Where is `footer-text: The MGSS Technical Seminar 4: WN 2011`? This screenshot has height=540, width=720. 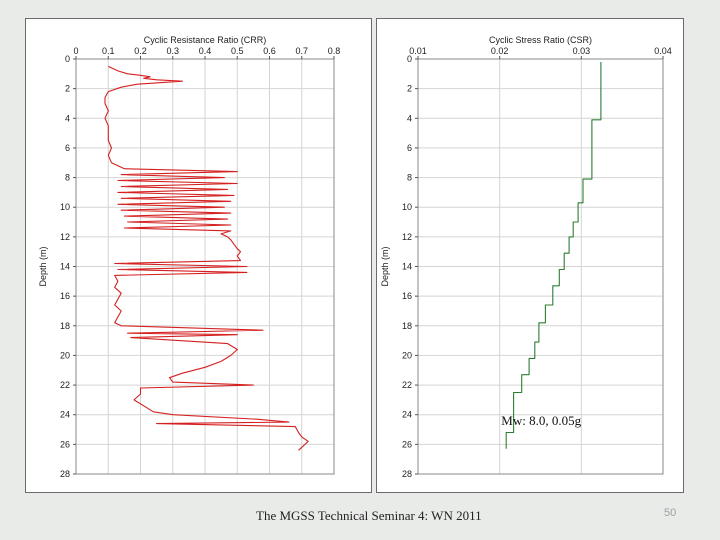
footer-text: The MGSS Technical Seminar 4: WN 2011 is located at coordinates (369, 515).